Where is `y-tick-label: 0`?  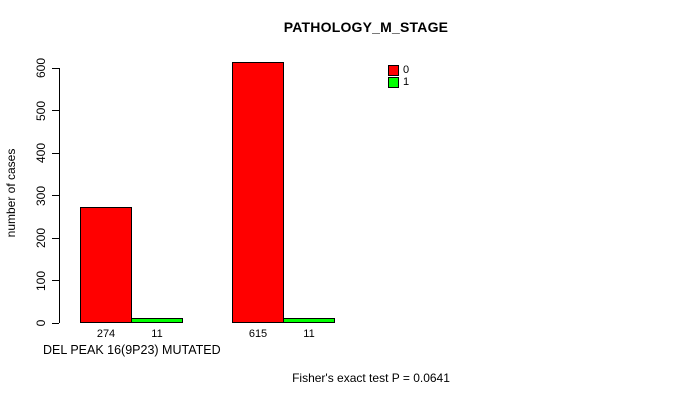 y-tick-label: 0 is located at coordinates (41, 323).